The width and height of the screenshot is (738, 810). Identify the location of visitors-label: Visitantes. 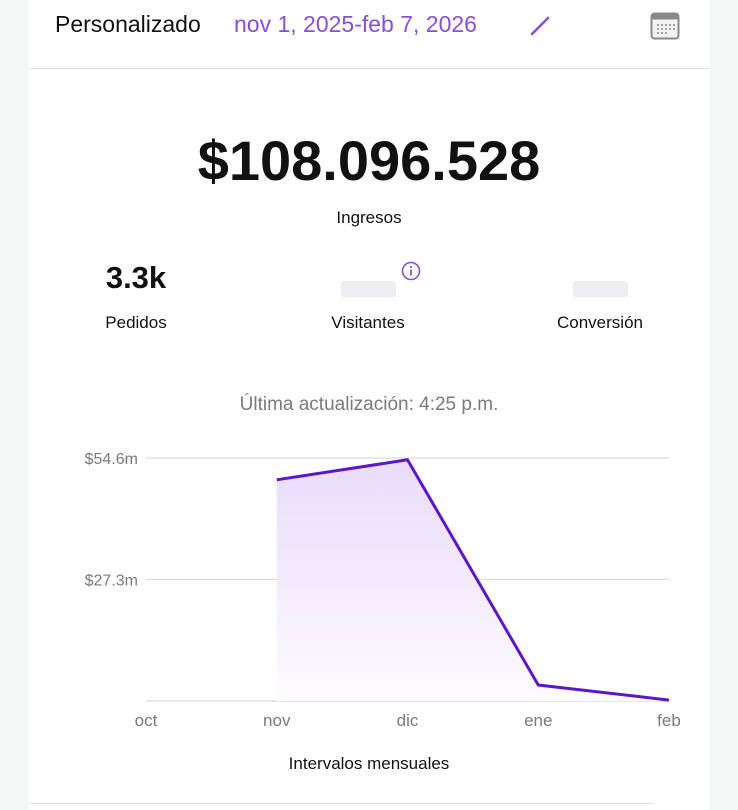
(368, 322).